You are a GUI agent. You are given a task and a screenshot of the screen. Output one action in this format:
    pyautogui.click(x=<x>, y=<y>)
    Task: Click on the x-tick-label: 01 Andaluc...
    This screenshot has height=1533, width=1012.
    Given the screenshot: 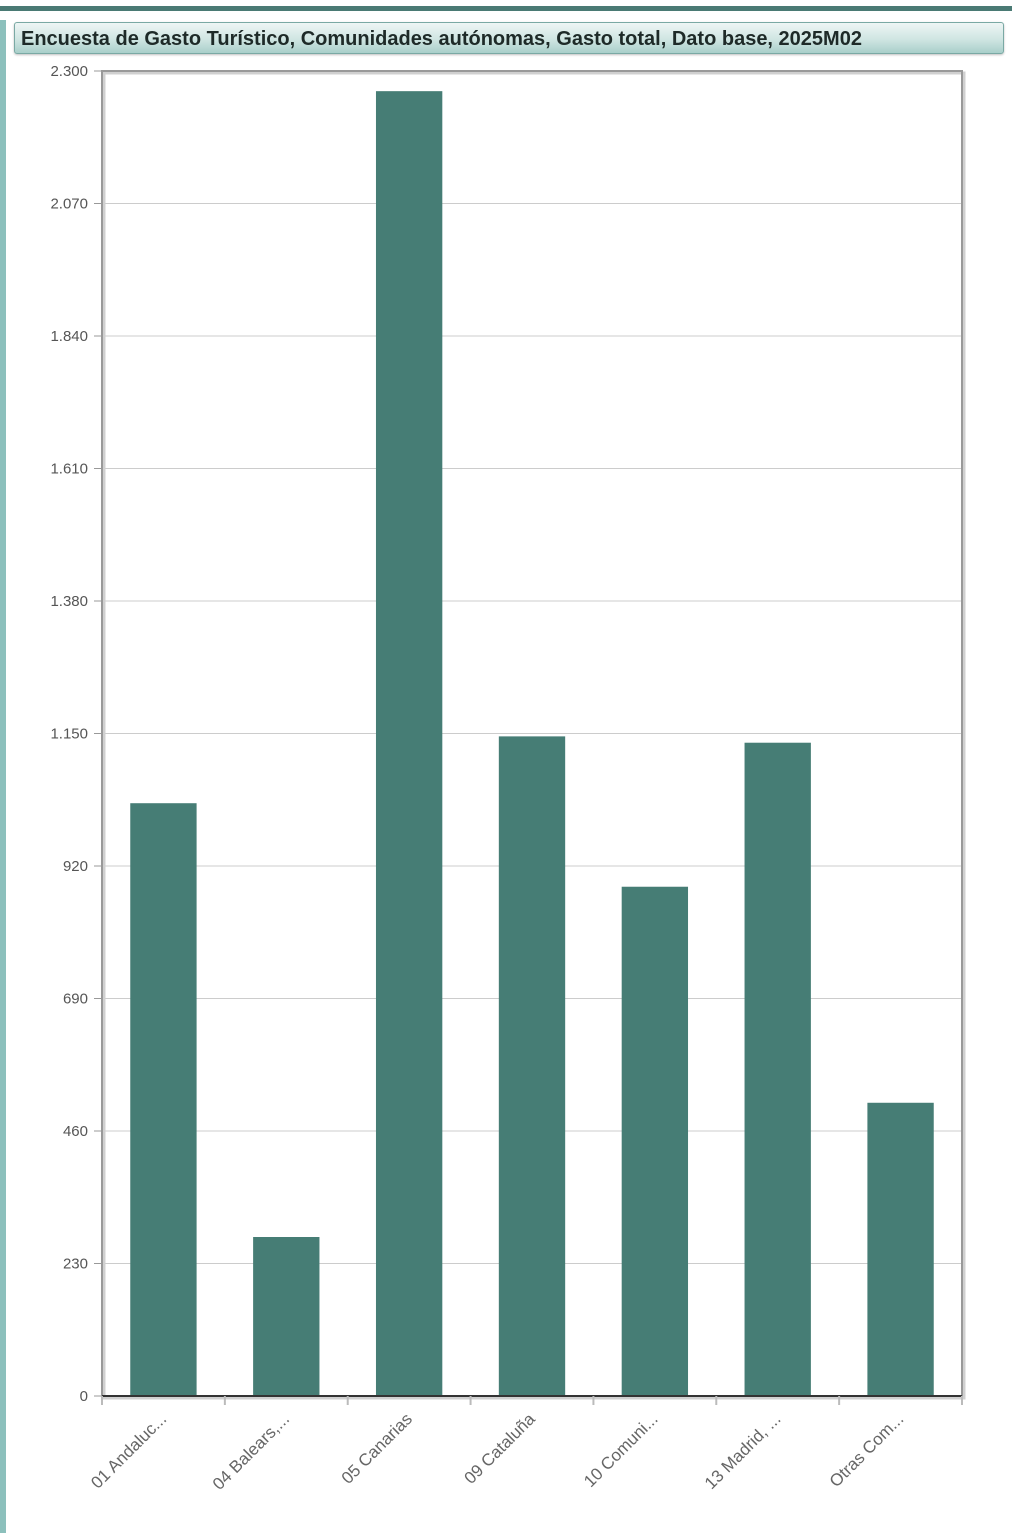 What is the action you would take?
    pyautogui.click(x=128, y=1450)
    